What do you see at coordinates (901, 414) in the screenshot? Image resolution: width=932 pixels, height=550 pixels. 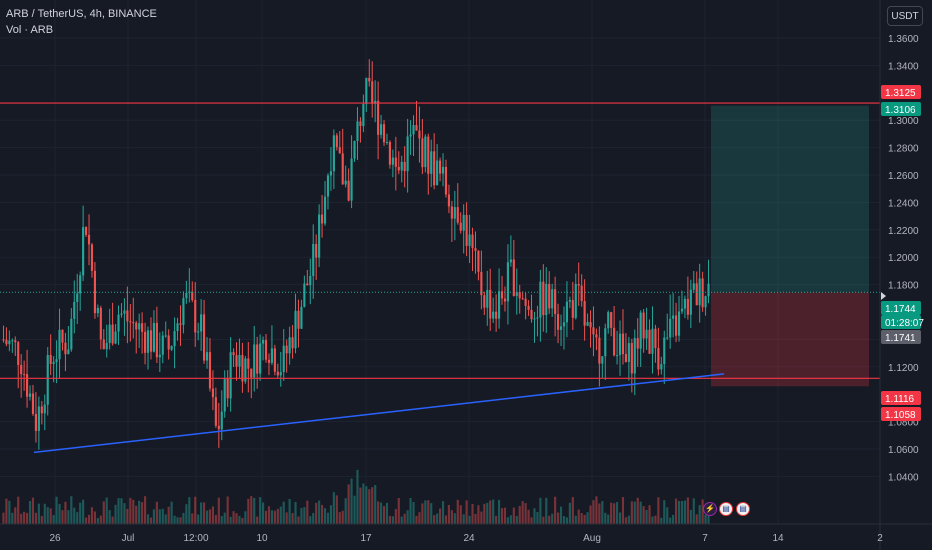 I see `price-label-bg` at bounding box center [901, 414].